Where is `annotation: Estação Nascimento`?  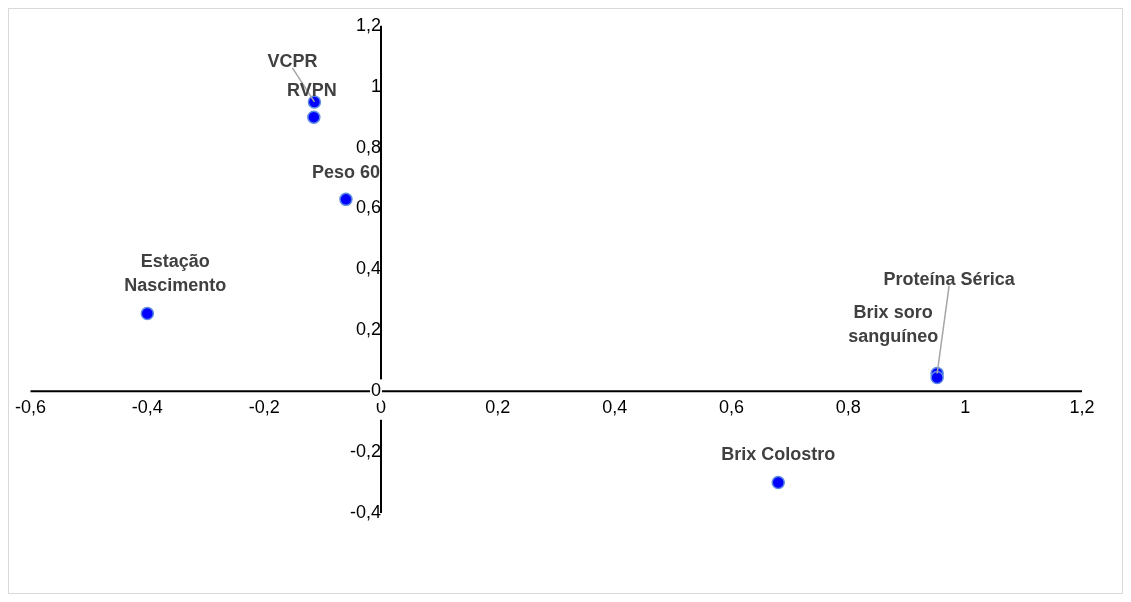 annotation: Estação Nascimento is located at coordinates (175, 272).